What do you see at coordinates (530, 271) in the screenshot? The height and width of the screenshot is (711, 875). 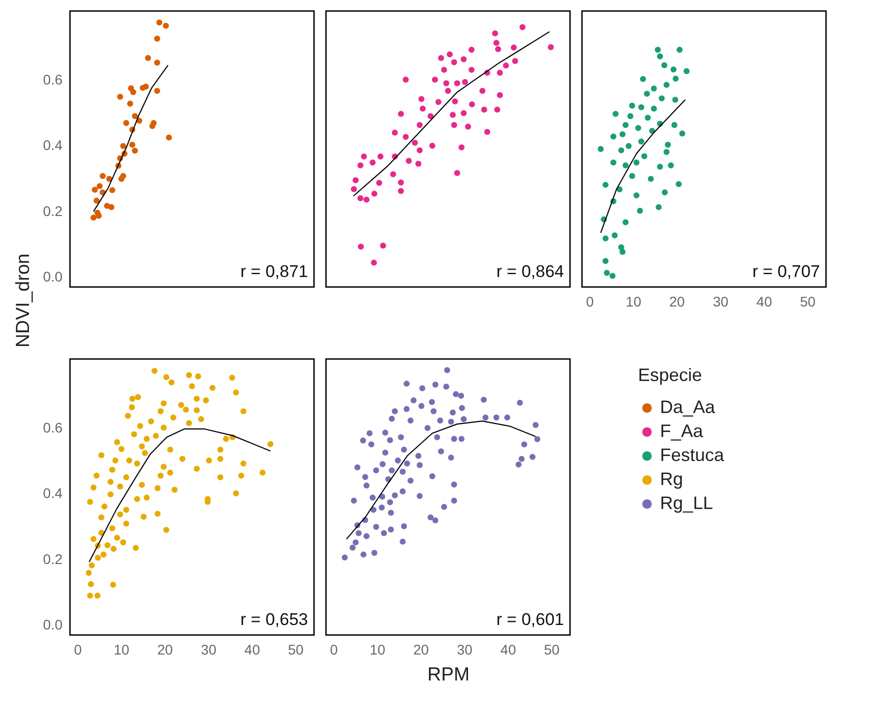 I see `annotation: r = 0,864` at bounding box center [530, 271].